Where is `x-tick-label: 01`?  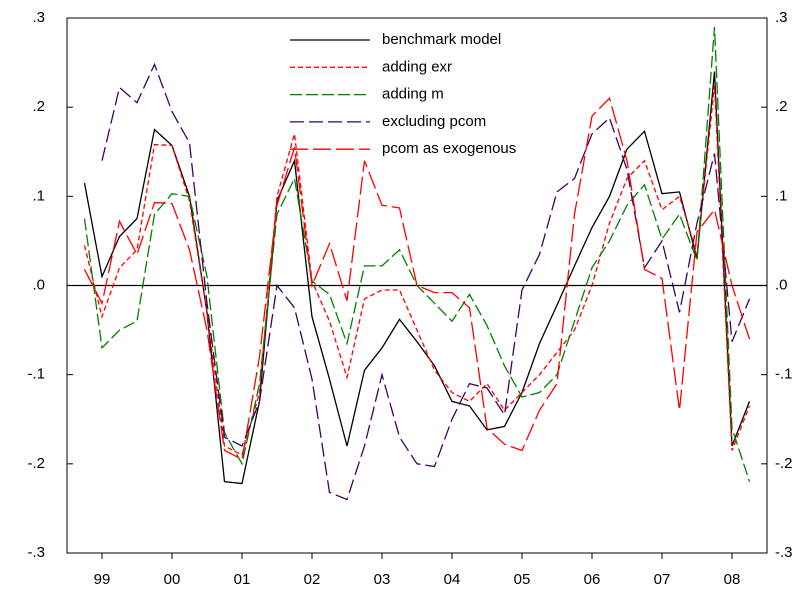 x-tick-label: 01 is located at coordinates (242, 579).